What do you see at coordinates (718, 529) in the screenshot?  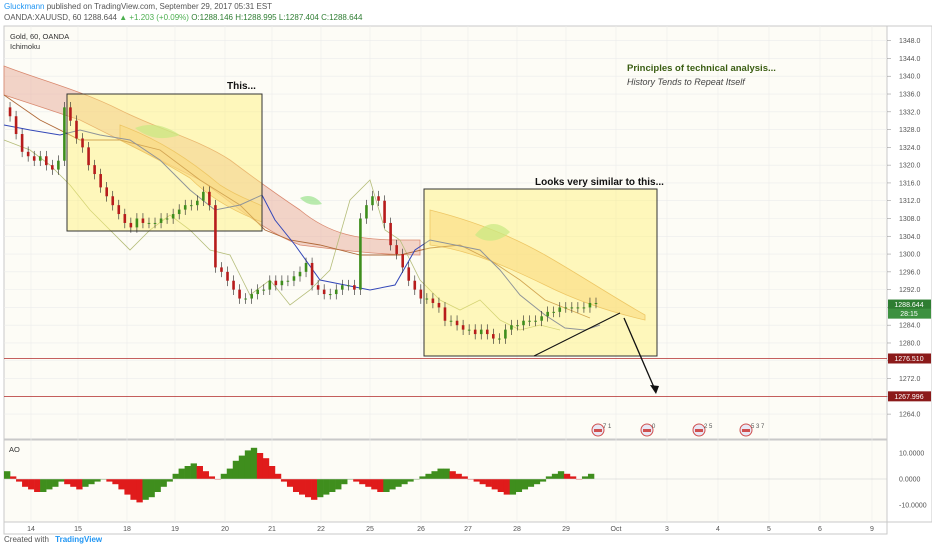 I see `x-tick-label: 4` at bounding box center [718, 529].